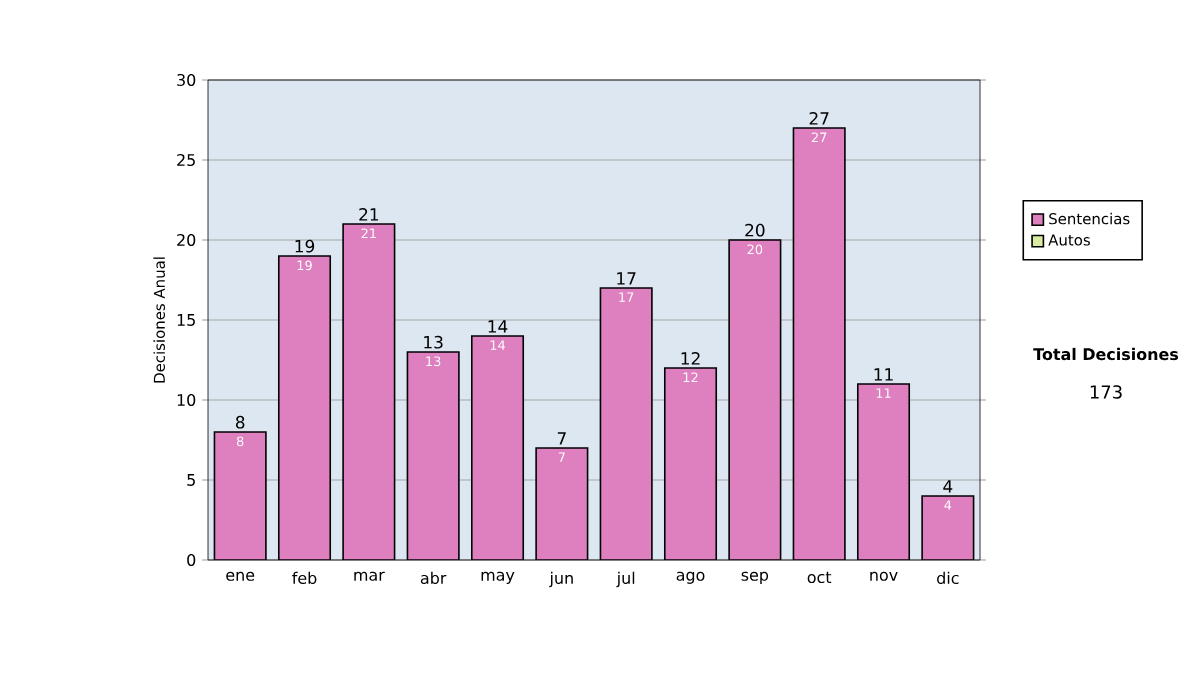 The image size is (1200, 680). I want to click on total-label: 19, so click(305, 246).